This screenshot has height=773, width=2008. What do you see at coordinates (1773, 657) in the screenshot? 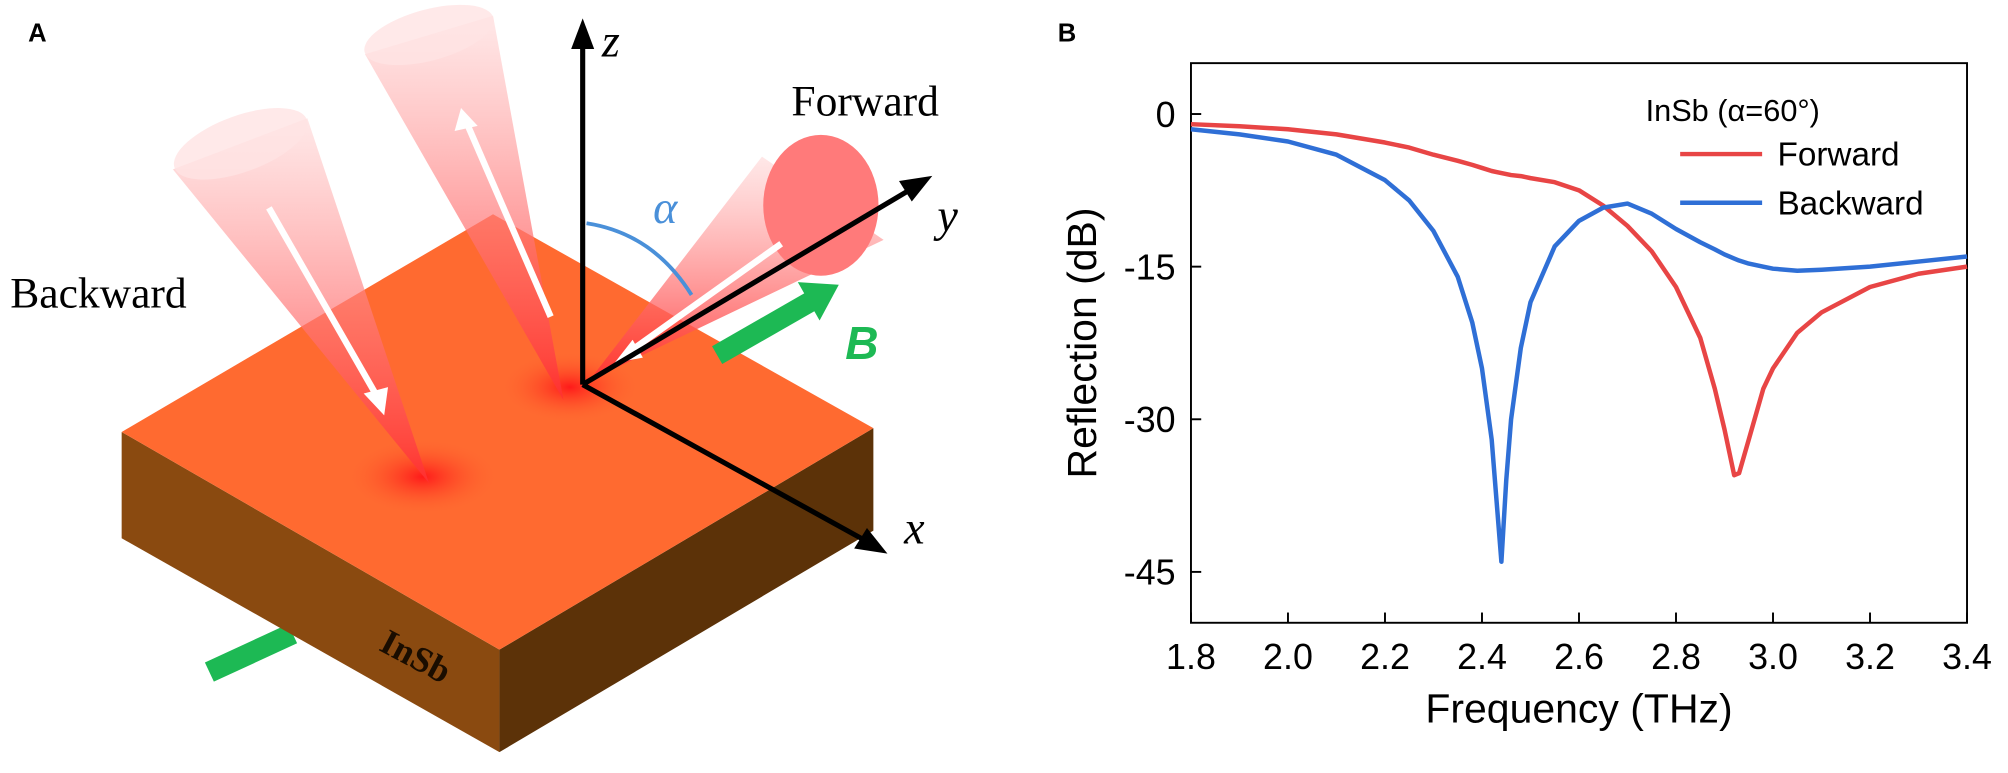
I see `x-tick-label: 3.0` at bounding box center [1773, 657].